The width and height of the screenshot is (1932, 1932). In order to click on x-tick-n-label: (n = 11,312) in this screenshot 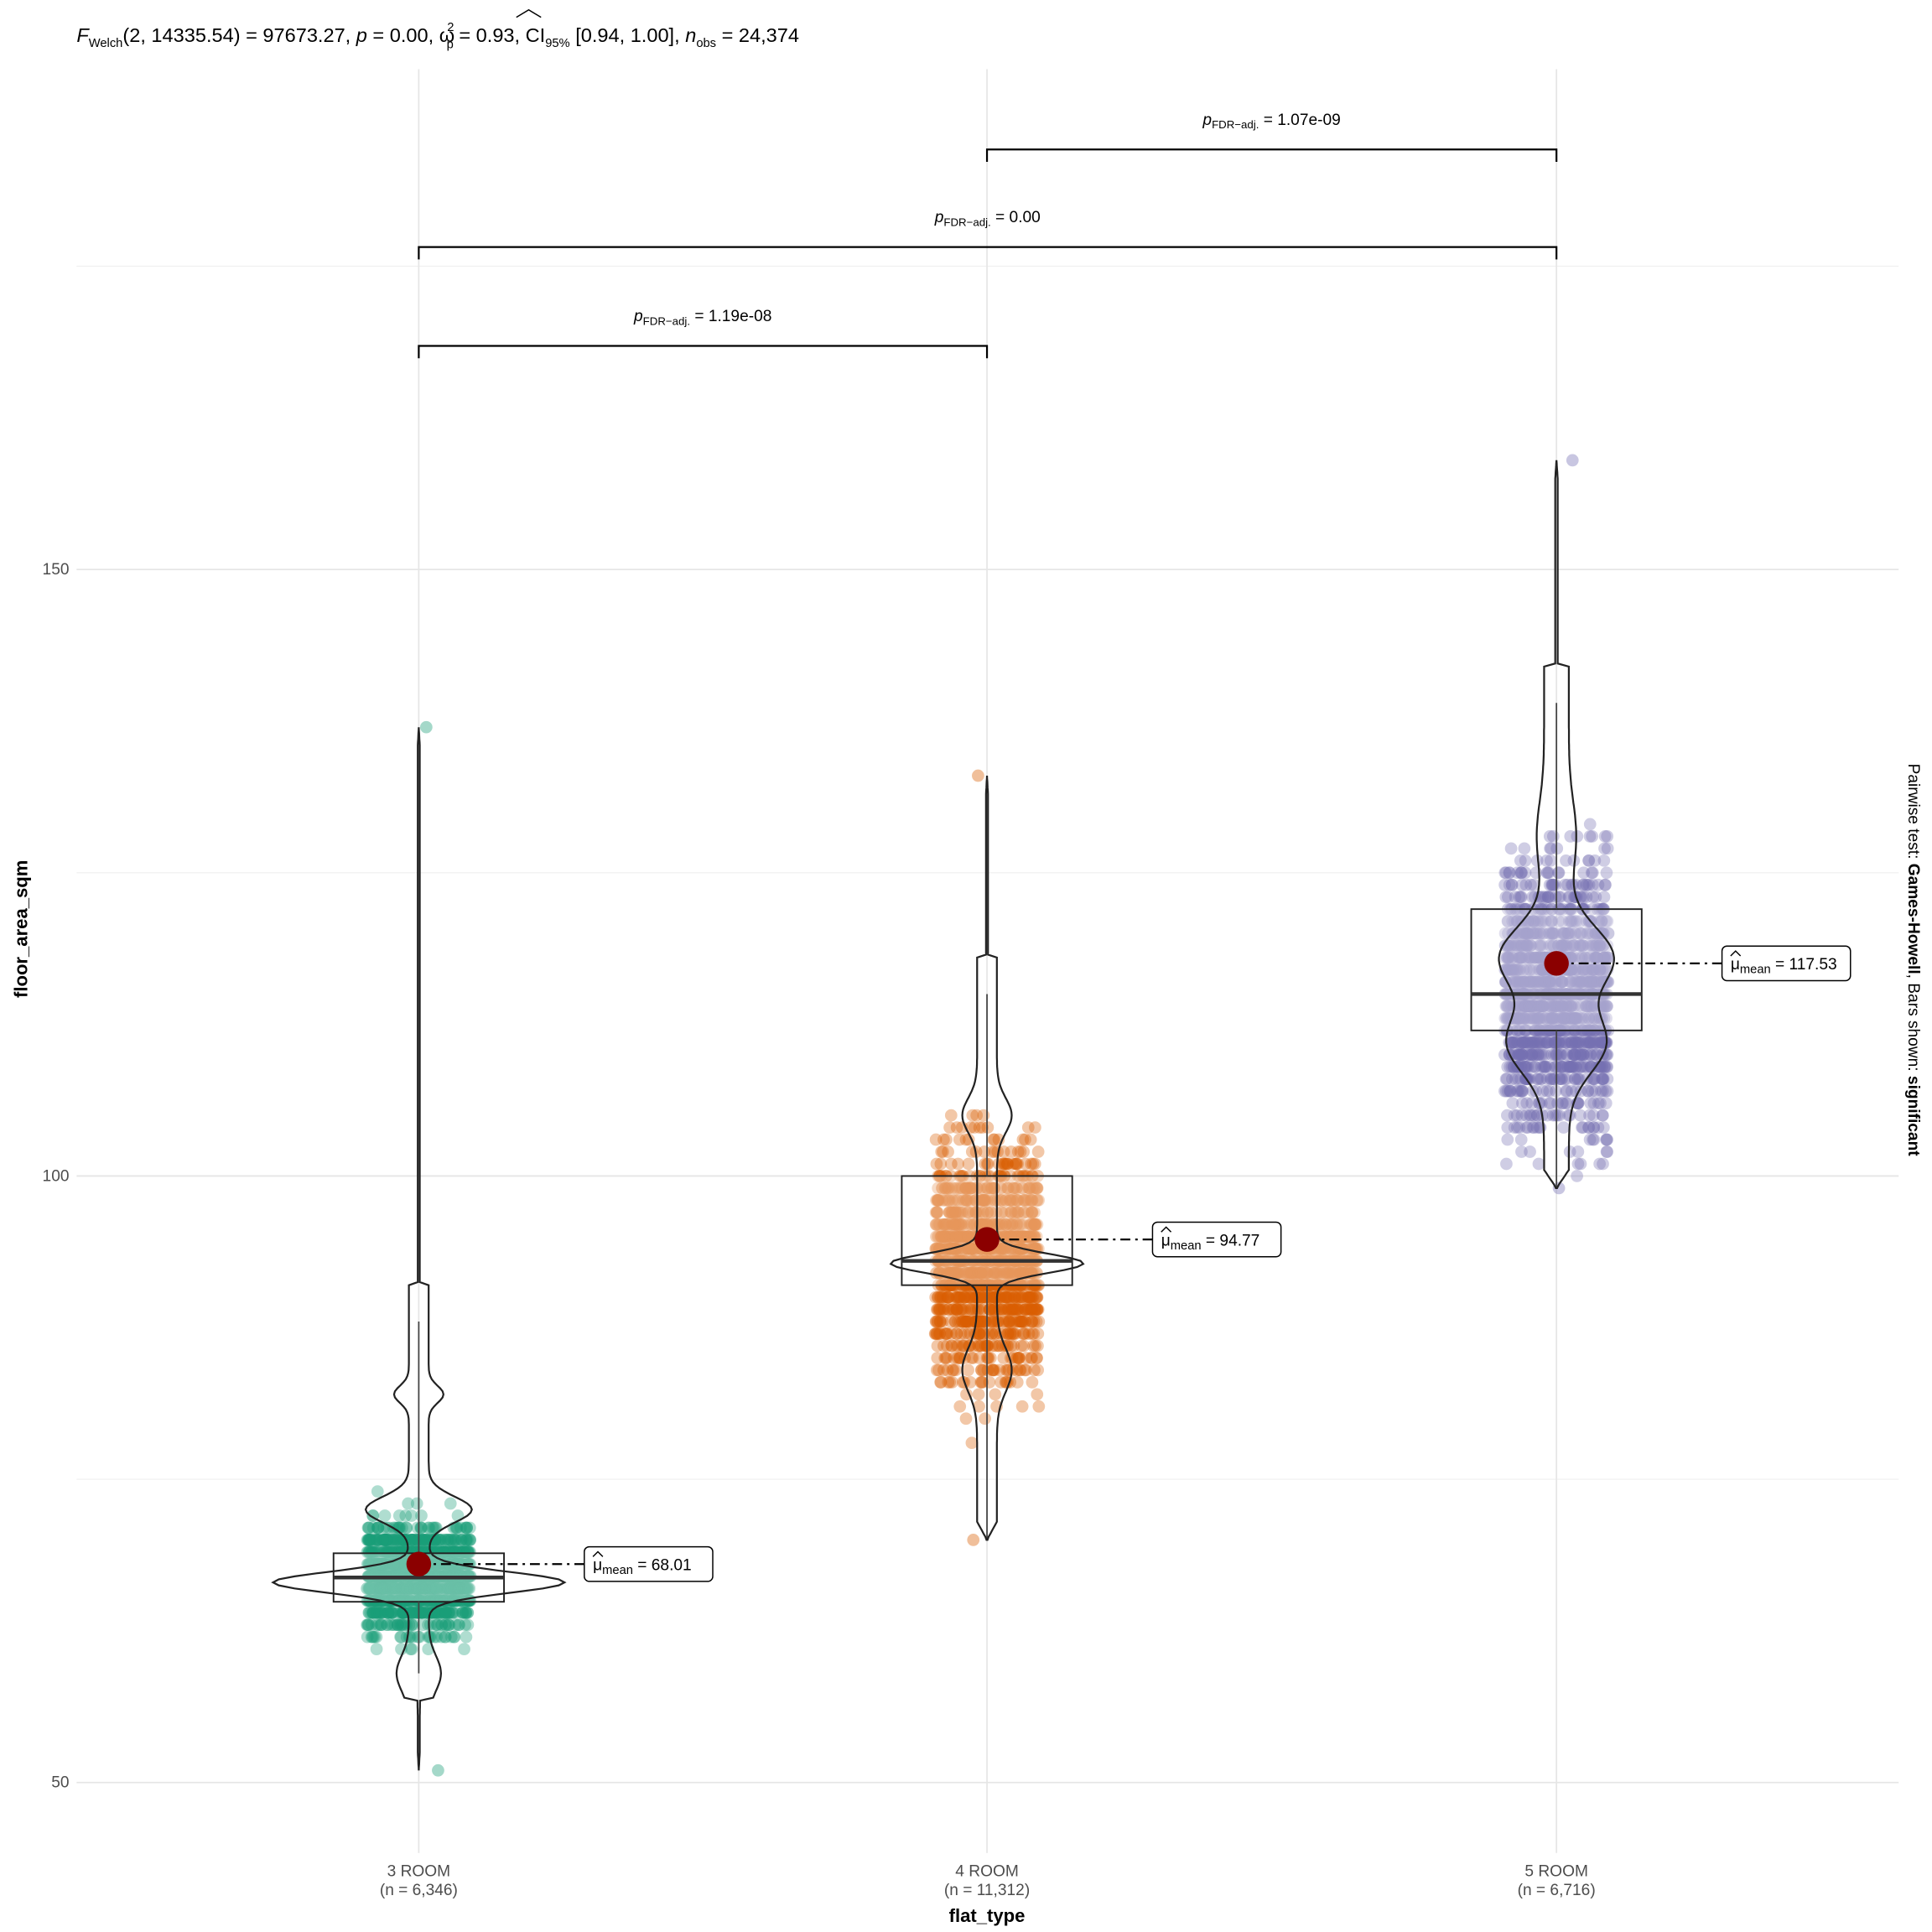, I will do `click(987, 1891)`.